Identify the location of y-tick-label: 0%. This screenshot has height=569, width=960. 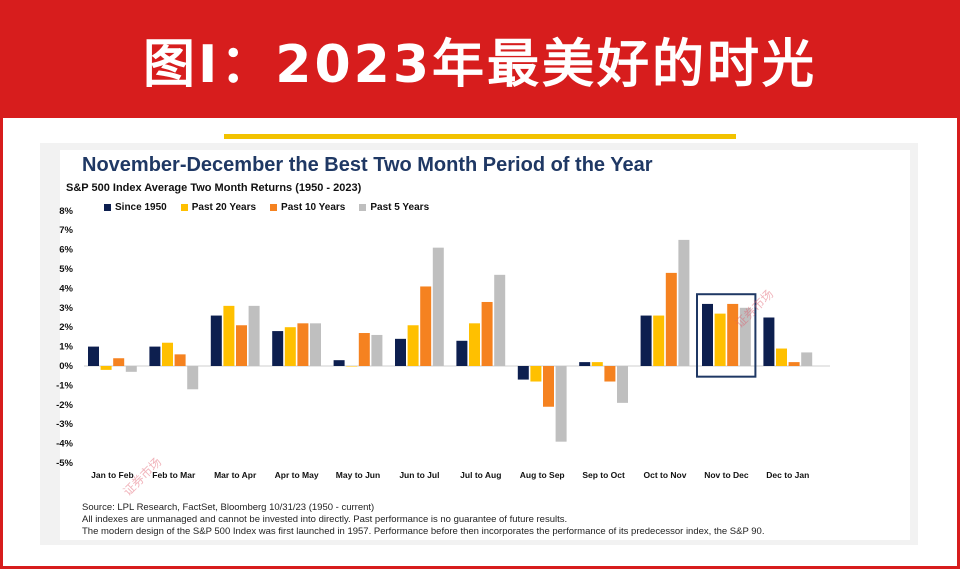
(66, 366).